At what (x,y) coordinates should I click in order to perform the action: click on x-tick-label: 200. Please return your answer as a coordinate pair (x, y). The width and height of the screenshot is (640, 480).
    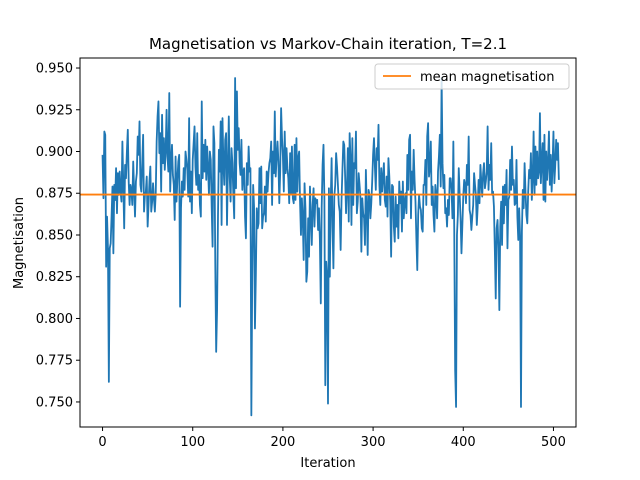
    Looking at the image, I should click on (282, 442).